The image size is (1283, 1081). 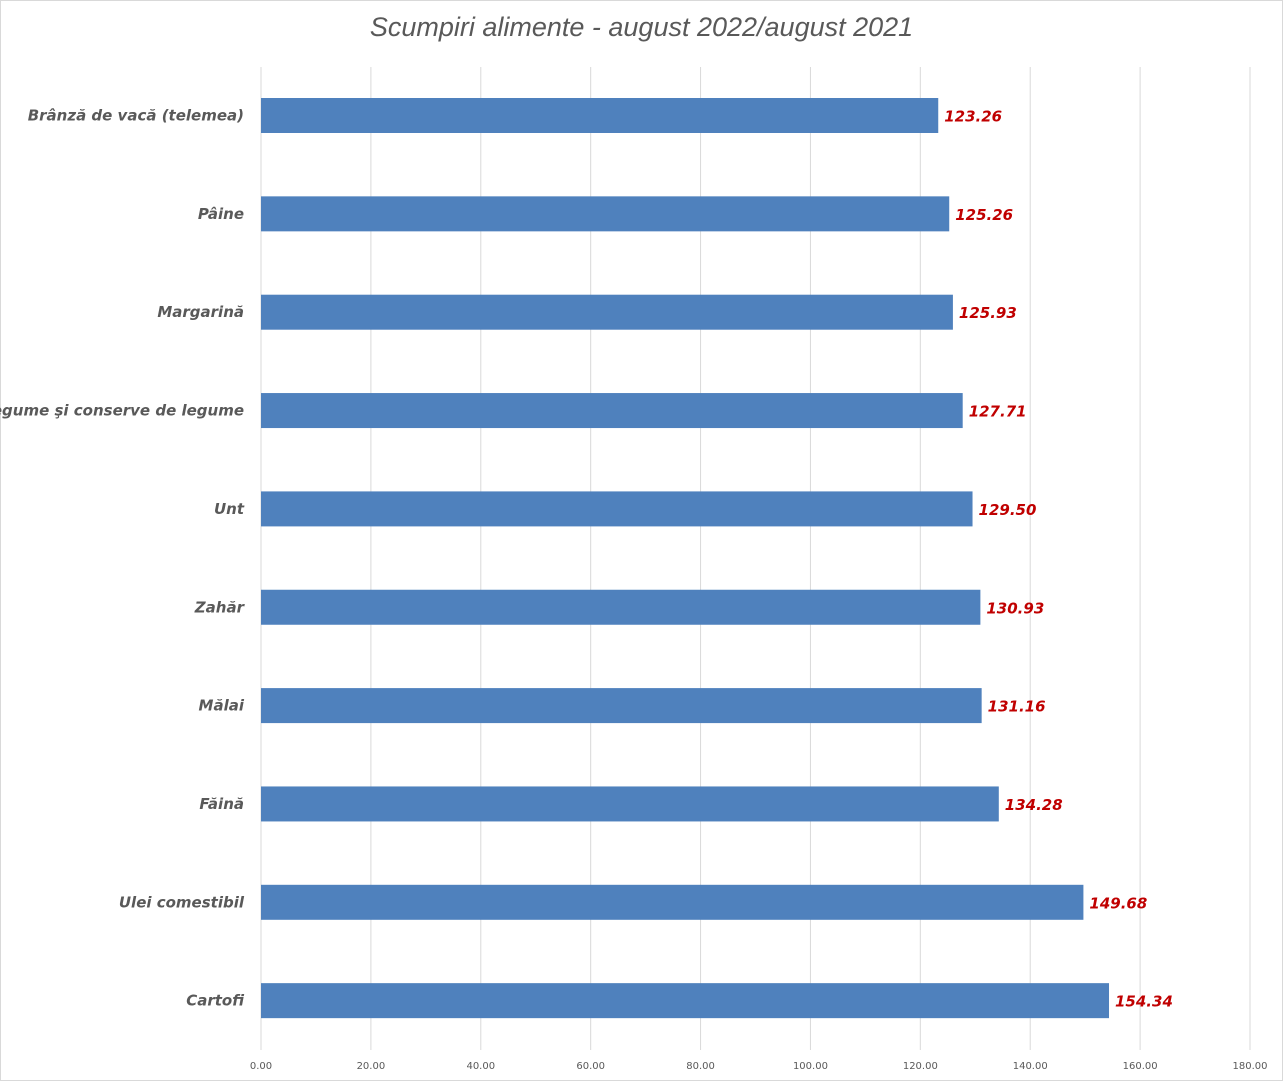 I want to click on data-label: 123.26, so click(x=973, y=117).